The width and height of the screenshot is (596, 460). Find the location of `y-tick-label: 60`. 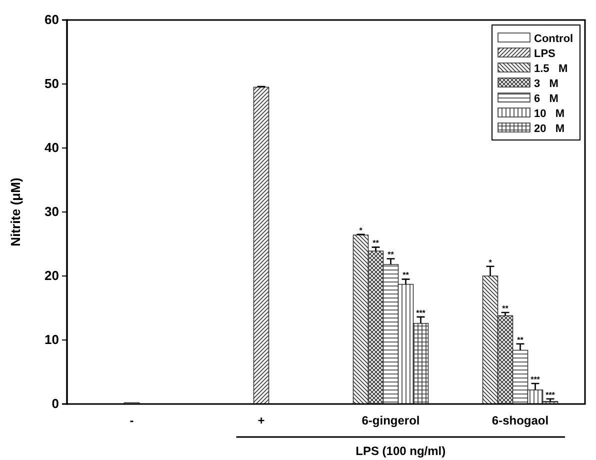

y-tick-label: 60 is located at coordinates (51, 20).